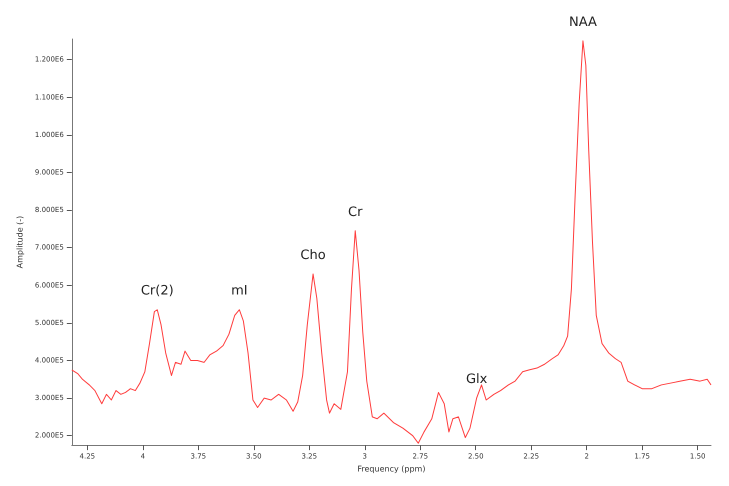 The width and height of the screenshot is (729, 486). I want to click on annotation: NAA, so click(583, 22).